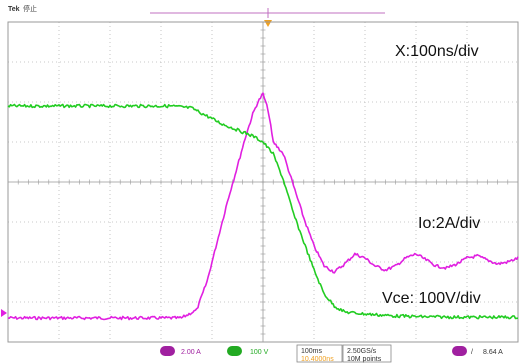 This screenshot has height=363, width=519. Describe the element at coordinates (317, 359) in the screenshot. I see `horizontal-position: 10.4000ns` at that location.